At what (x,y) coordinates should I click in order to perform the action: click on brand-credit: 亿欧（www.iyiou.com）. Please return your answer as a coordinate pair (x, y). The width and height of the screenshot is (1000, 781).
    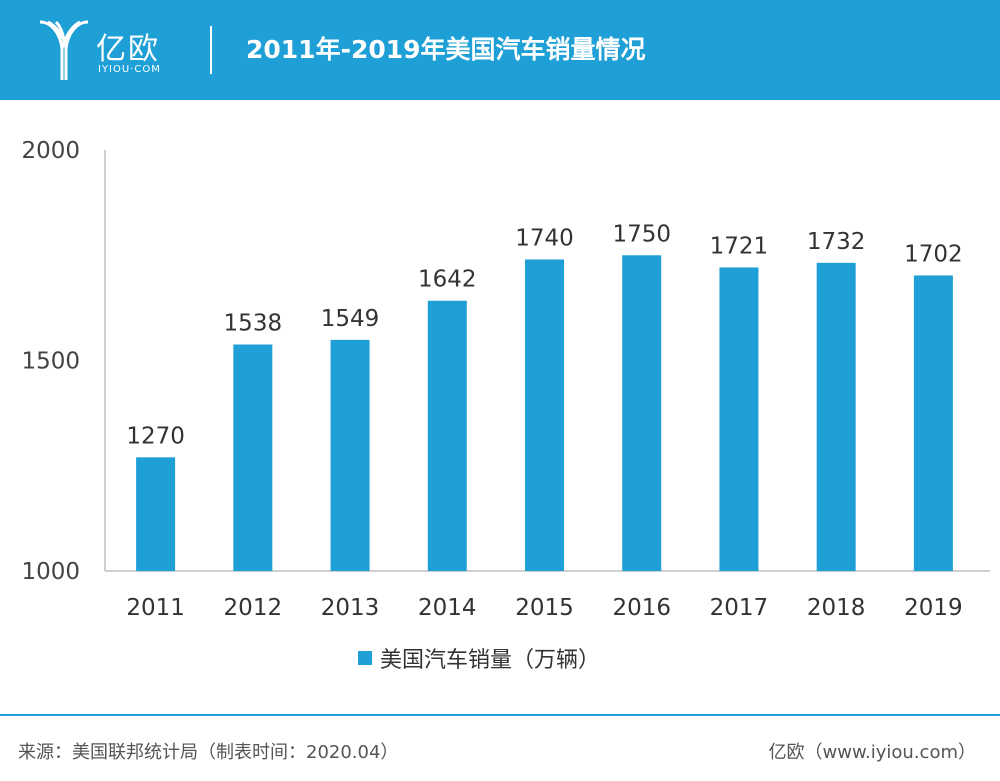
    Looking at the image, I should click on (872, 752).